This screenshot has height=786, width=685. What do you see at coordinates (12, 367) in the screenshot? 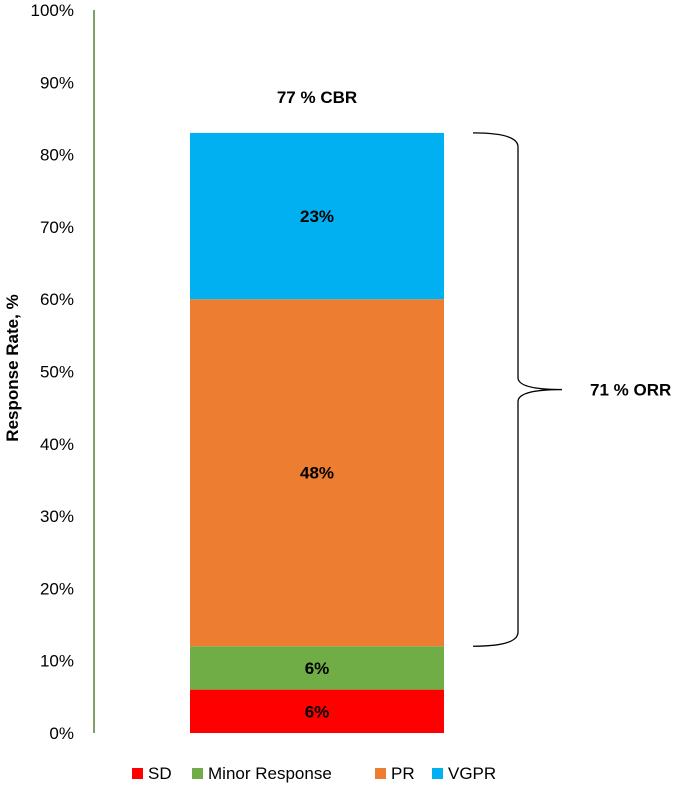
I see `y-axis-label: Response Rate, %` at bounding box center [12, 367].